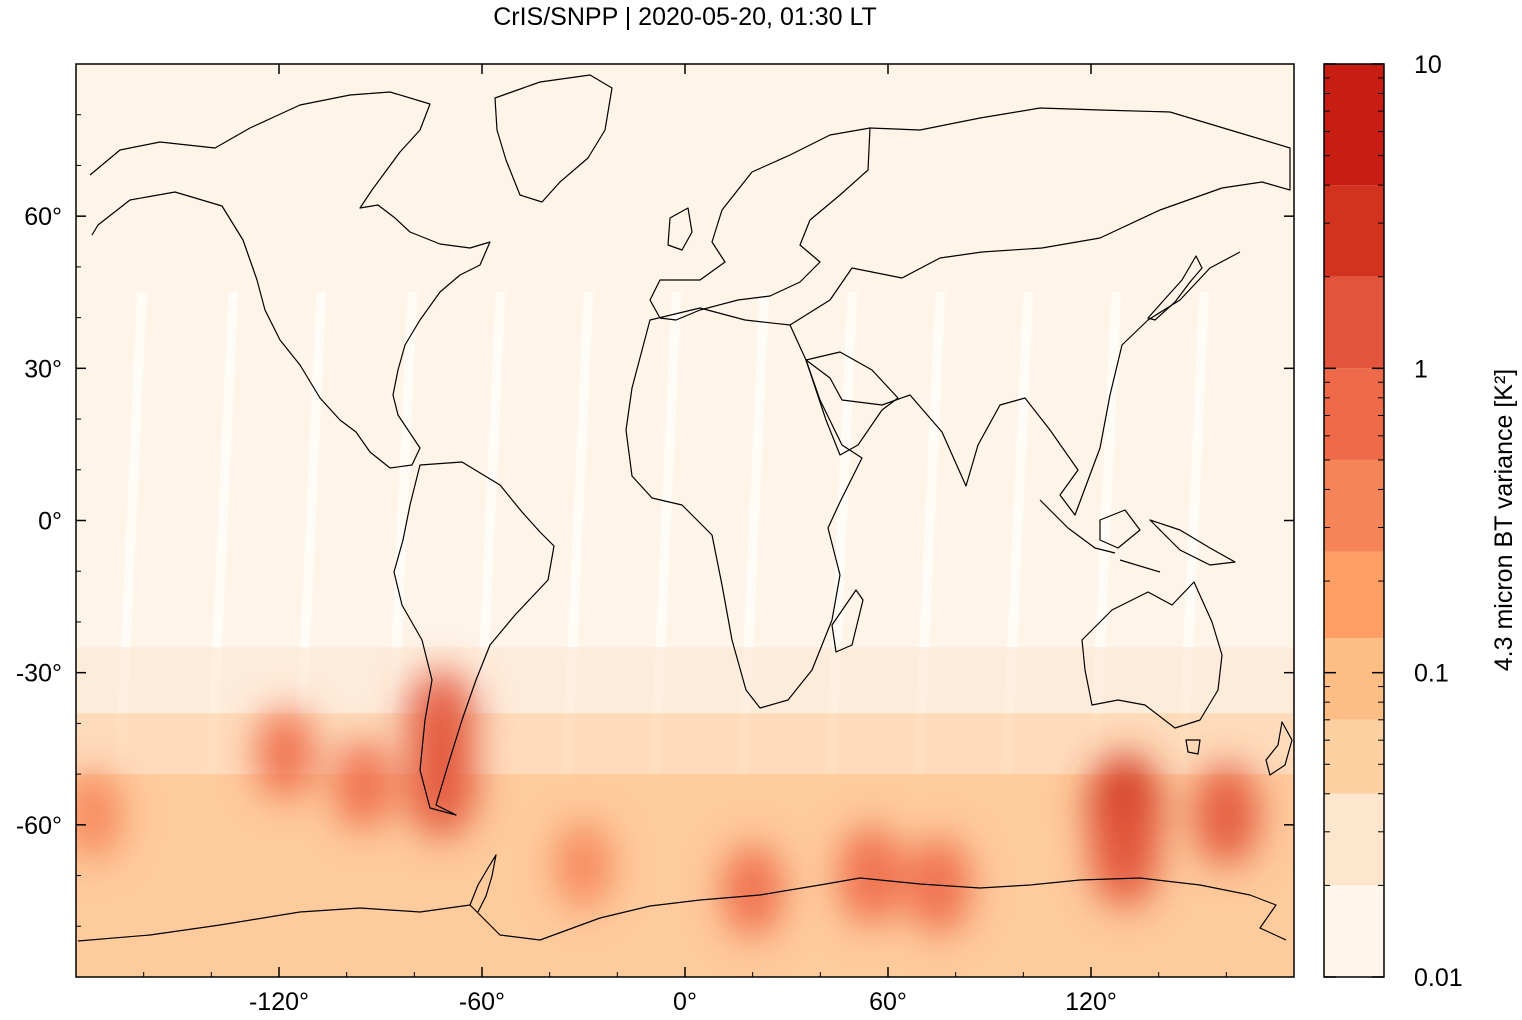 Image resolution: width=1522 pixels, height=1020 pixels. I want to click on y-tick-label: 0°, so click(50, 522).